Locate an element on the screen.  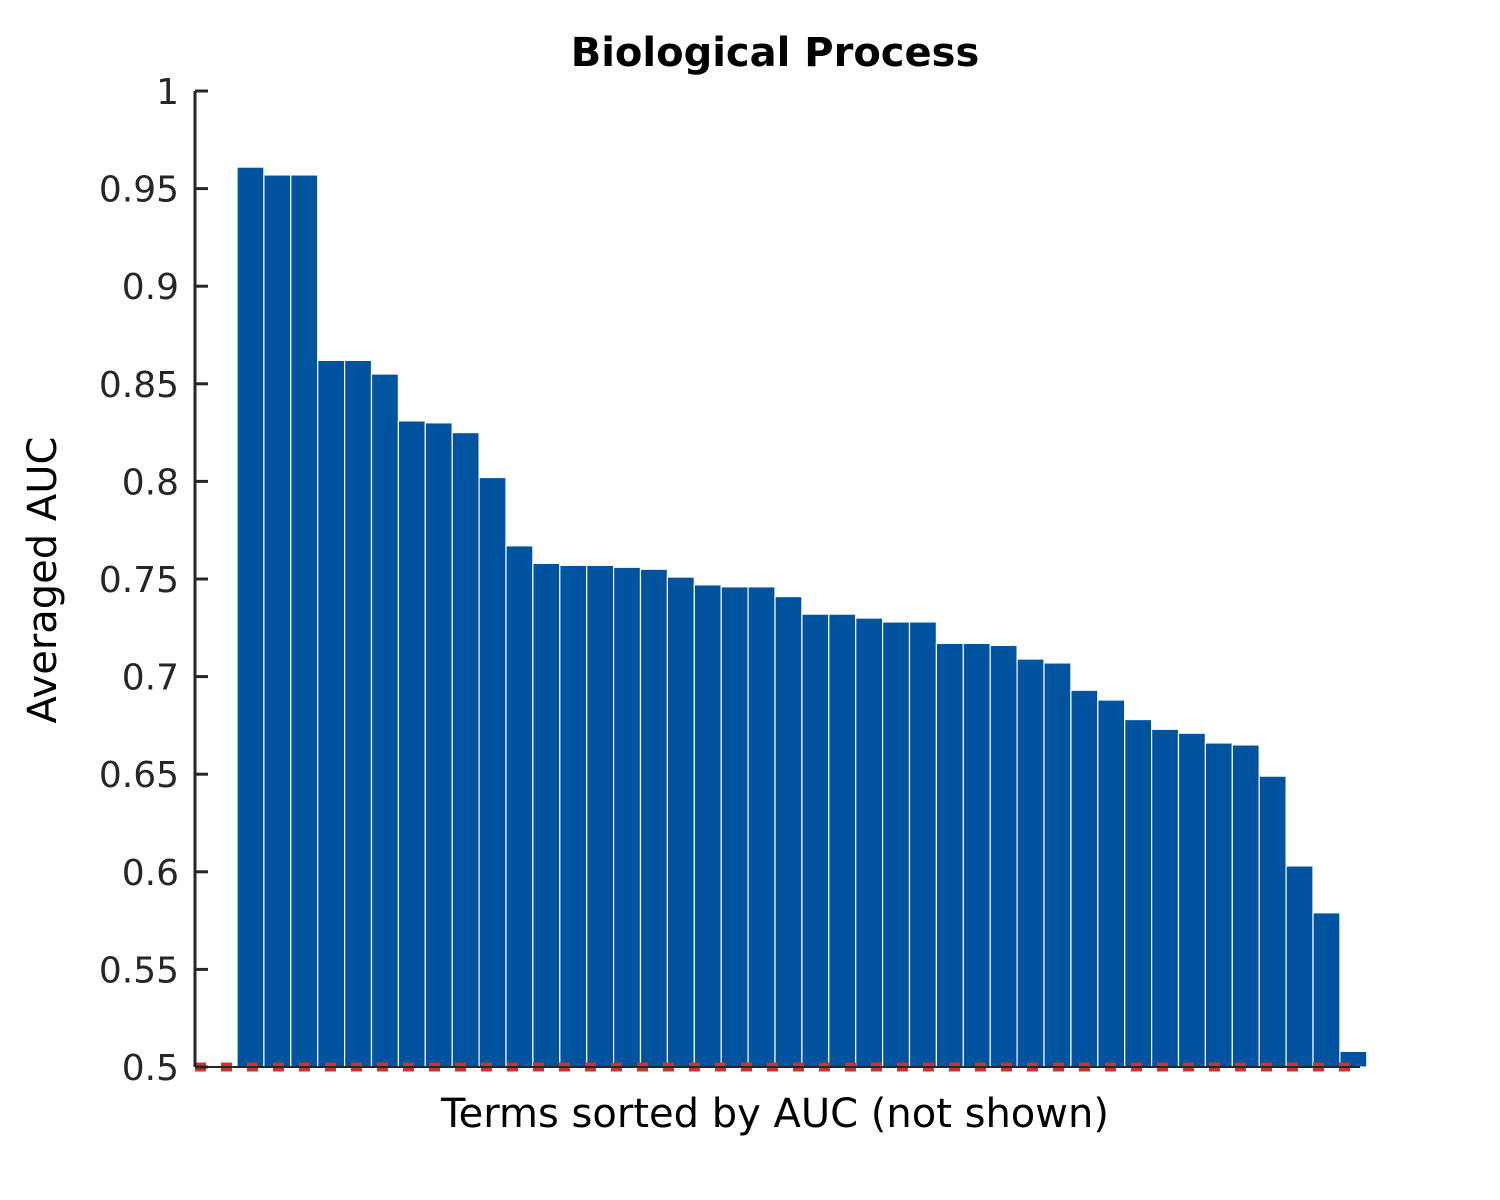
y-ticks: 0.5 0.55 0.6 0.65 0.7 0.75 0.8 0.85 0.9 0.95 1 is located at coordinates (153, 580).